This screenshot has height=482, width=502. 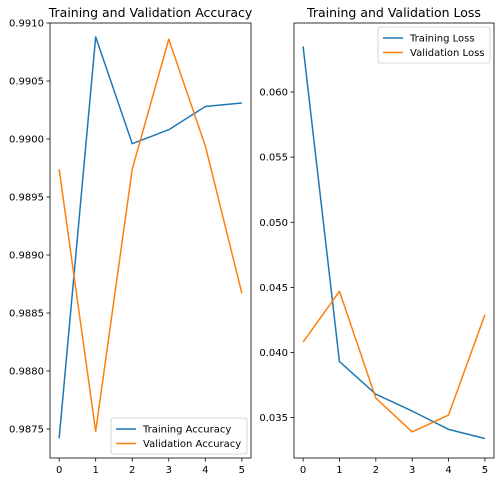 What do you see at coordinates (205, 470) in the screenshot?
I see `accuracy-x-tick-label: 4` at bounding box center [205, 470].